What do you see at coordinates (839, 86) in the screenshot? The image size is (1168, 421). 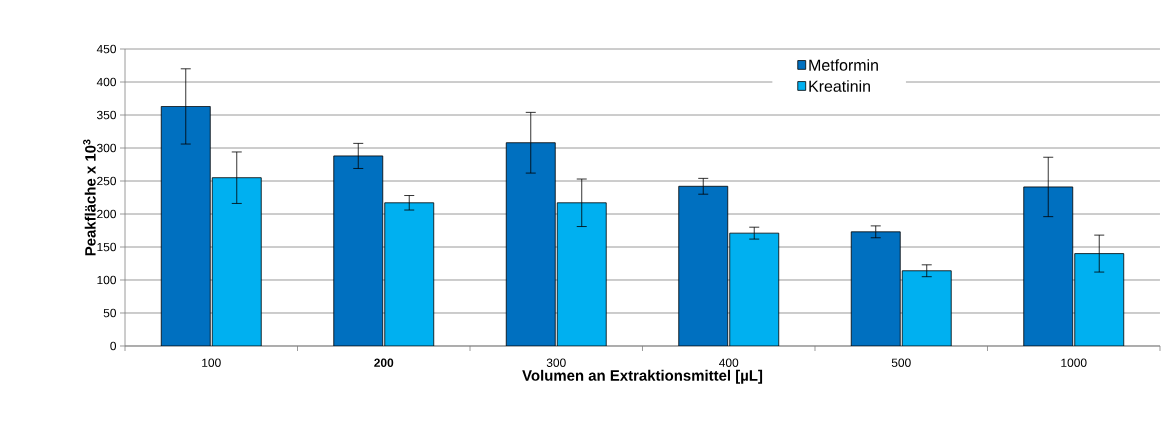 I see `legend-label: Kreatinin` at bounding box center [839, 86].